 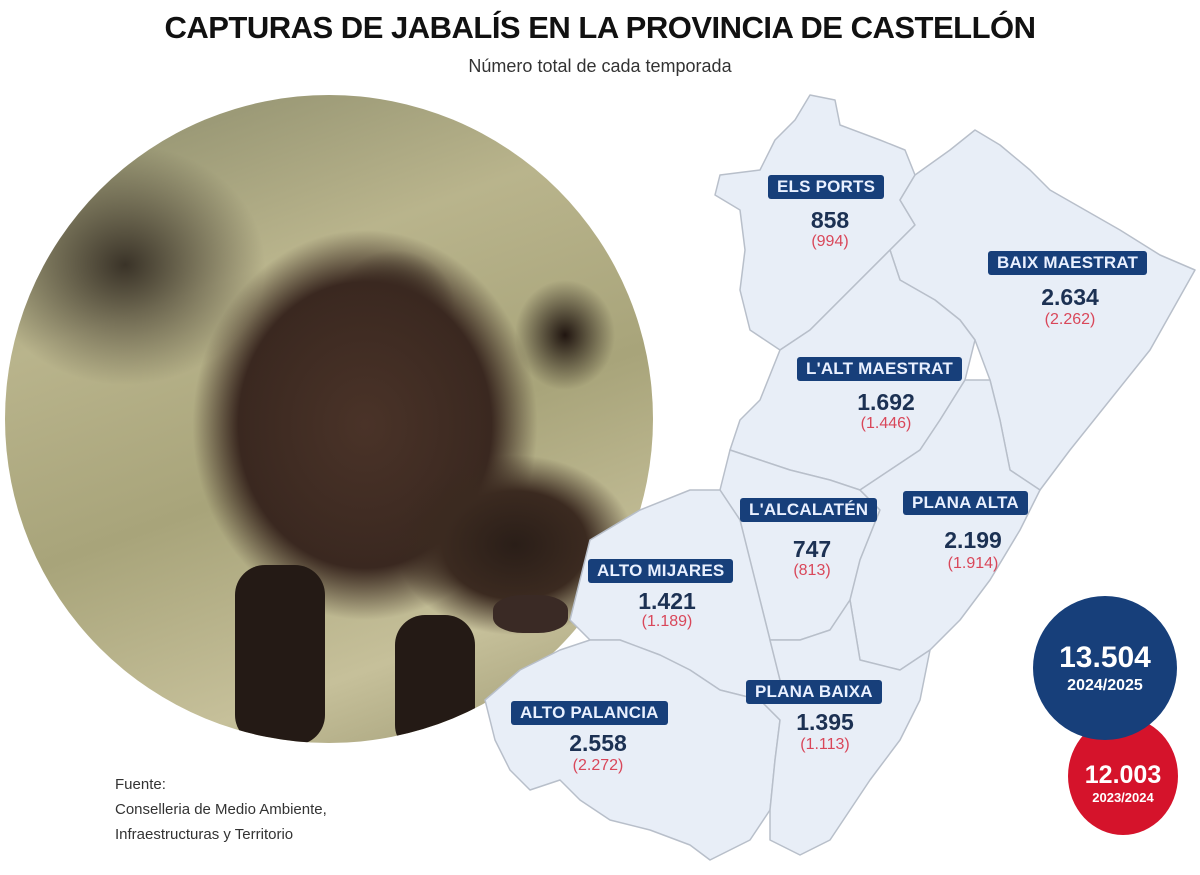 What do you see at coordinates (965, 503) in the screenshot?
I see `region-label: PLANA ALTA` at bounding box center [965, 503].